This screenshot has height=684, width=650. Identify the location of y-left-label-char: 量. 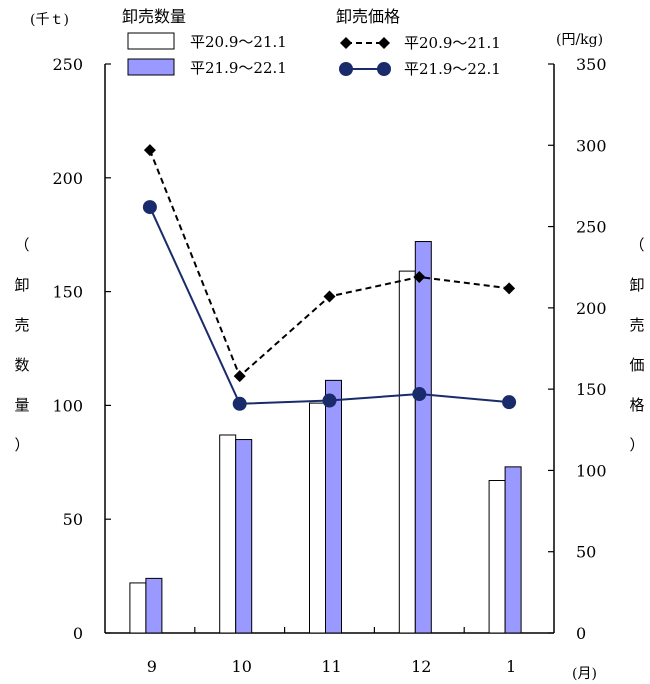
(21, 405).